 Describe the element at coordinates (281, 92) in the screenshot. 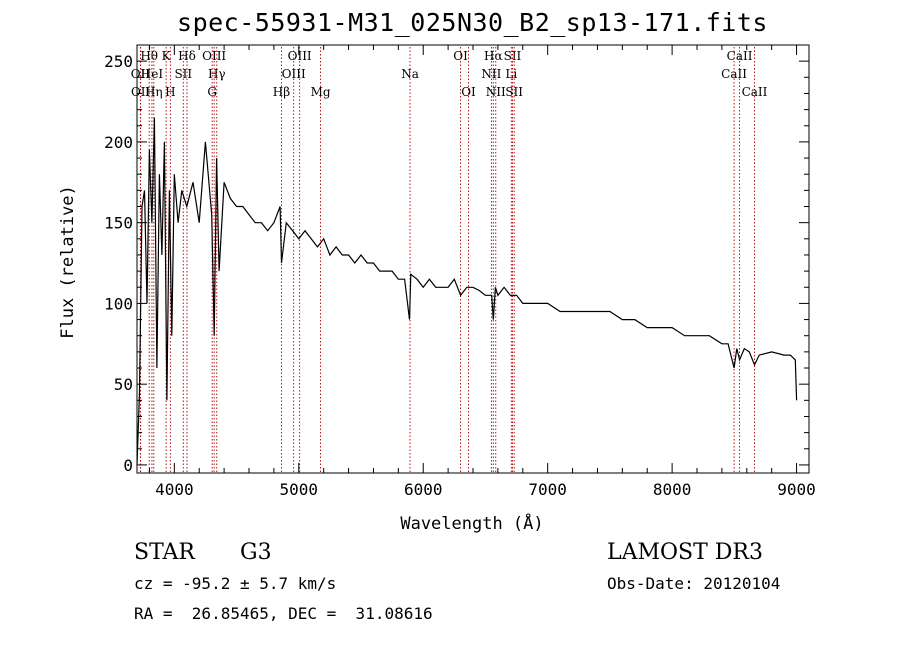

I see `spectral-line-label: Hβ` at that location.